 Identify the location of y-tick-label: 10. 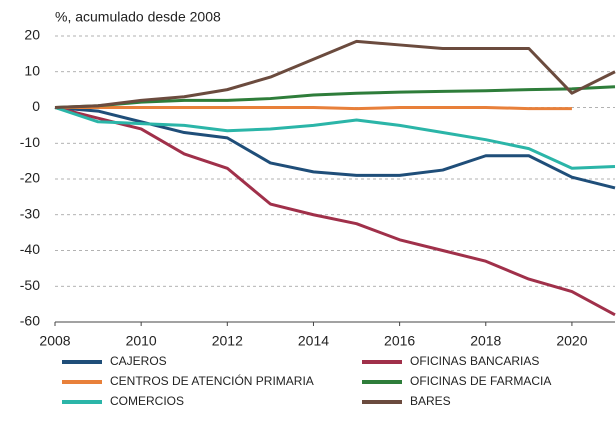
(32, 70).